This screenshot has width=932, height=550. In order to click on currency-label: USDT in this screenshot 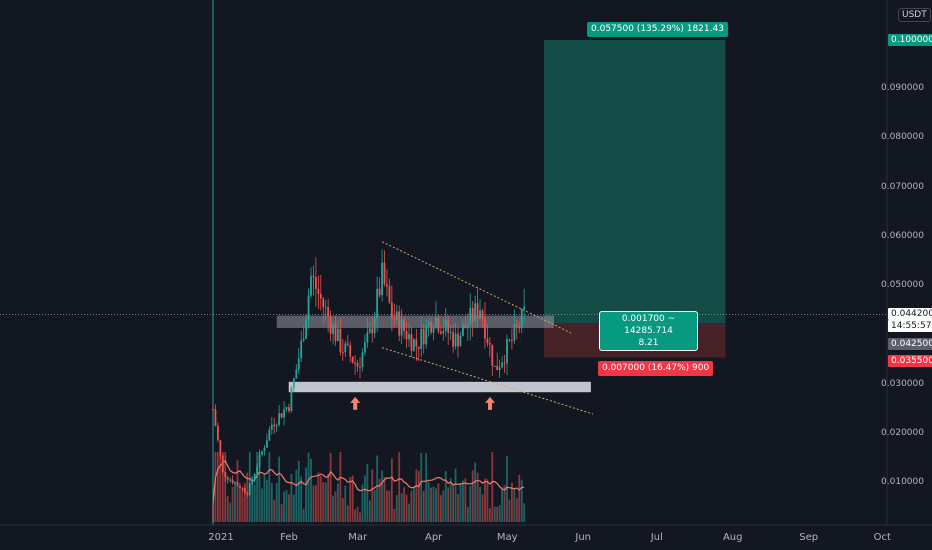, I will do `click(914, 15)`.